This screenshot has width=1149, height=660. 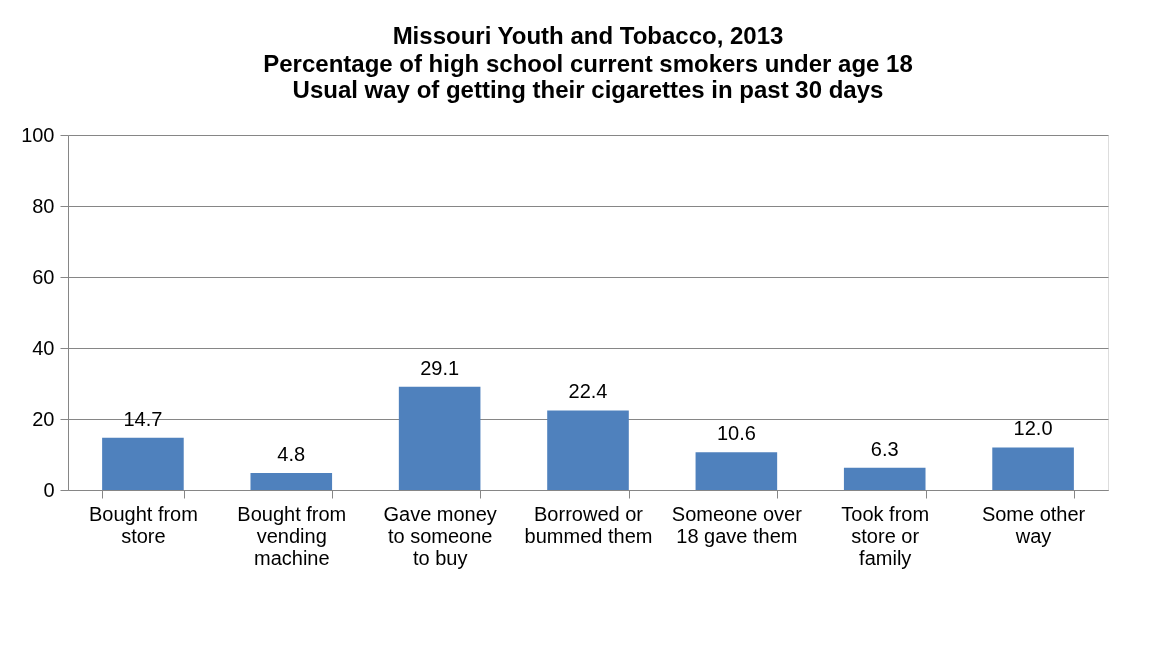 I want to click on data-label: 22.4, so click(x=588, y=391).